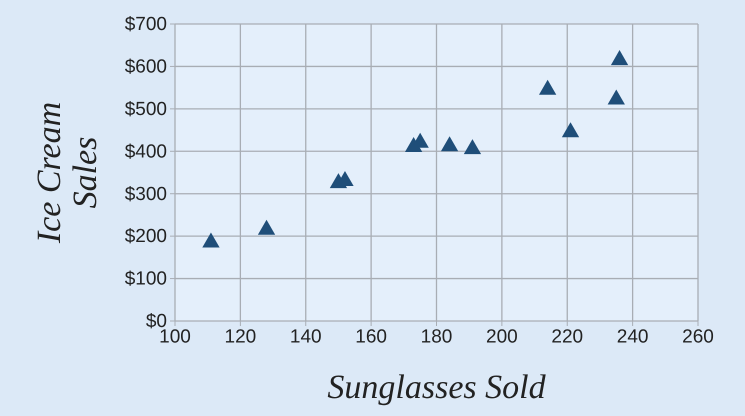 This screenshot has height=416, width=745. Describe the element at coordinates (145, 109) in the screenshot. I see `y-tick-label: $500` at that location.